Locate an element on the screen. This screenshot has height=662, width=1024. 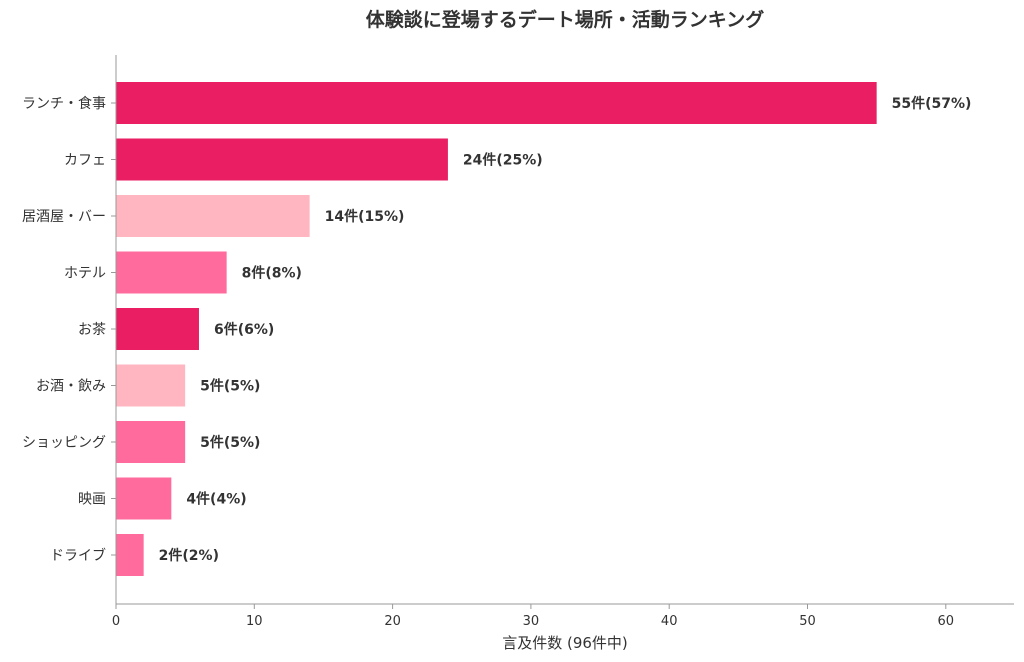
category-label-5: お酒・飲み is located at coordinates (71, 387).